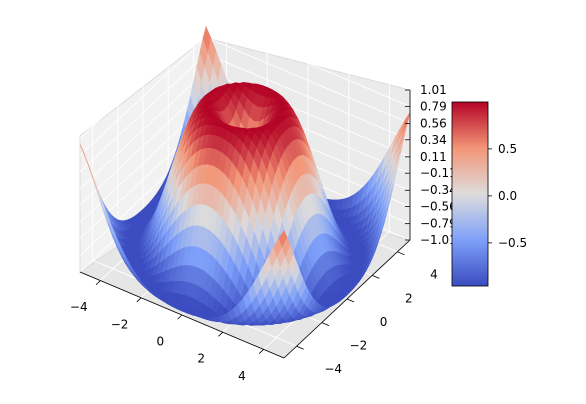  Describe the element at coordinates (433, 106) in the screenshot. I see `z-tick-label: 0.79` at that location.